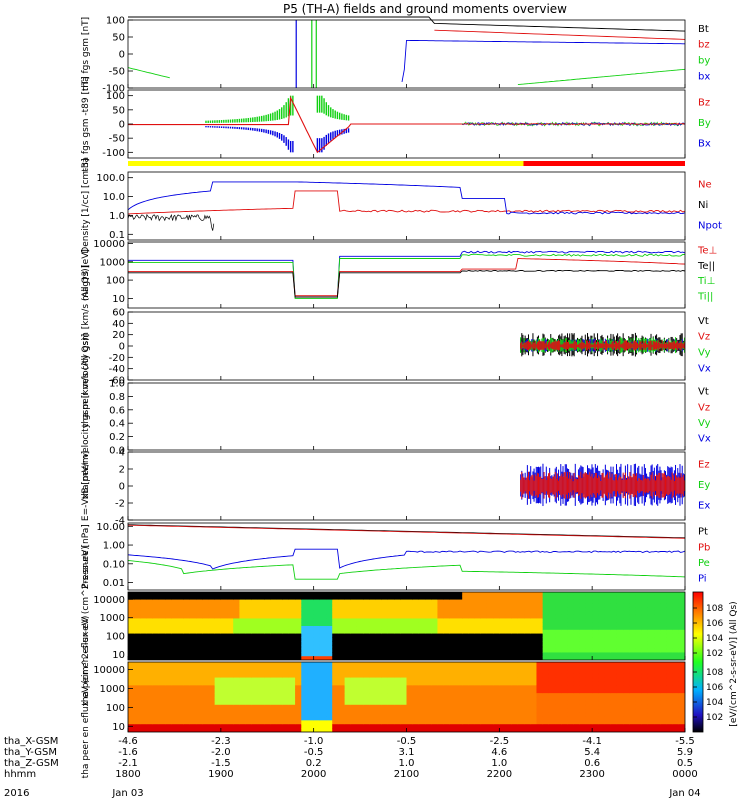 The height and width of the screenshot is (800, 750). What do you see at coordinates (703, 205) in the screenshot?
I see `legend-ni: Ni` at bounding box center [703, 205].